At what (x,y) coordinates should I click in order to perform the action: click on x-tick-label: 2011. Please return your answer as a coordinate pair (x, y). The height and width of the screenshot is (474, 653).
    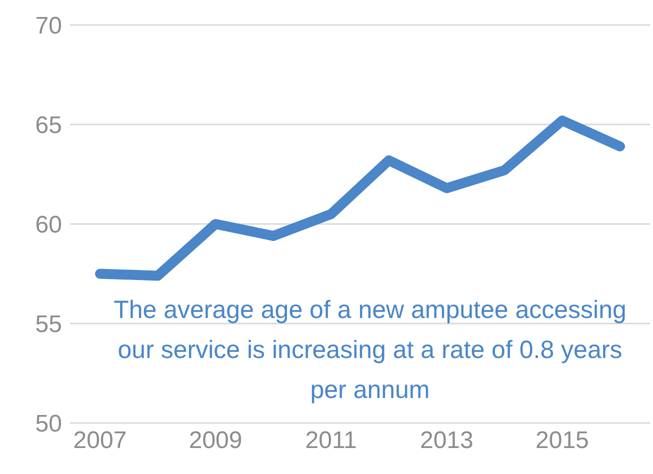
    Looking at the image, I should click on (331, 440).